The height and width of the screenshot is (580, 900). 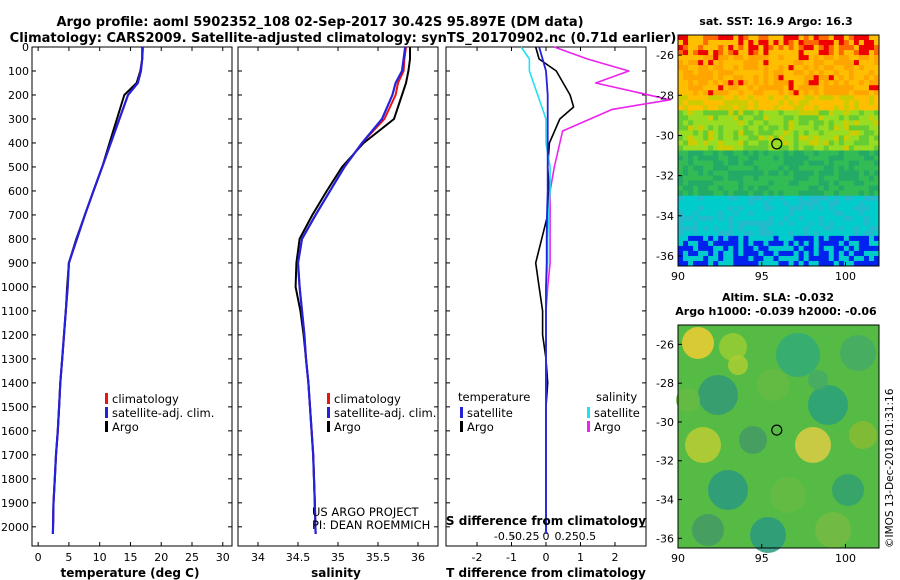 What do you see at coordinates (665, 95) in the screenshot?
I see `map-y-tick-label: -28` at bounding box center [665, 95].